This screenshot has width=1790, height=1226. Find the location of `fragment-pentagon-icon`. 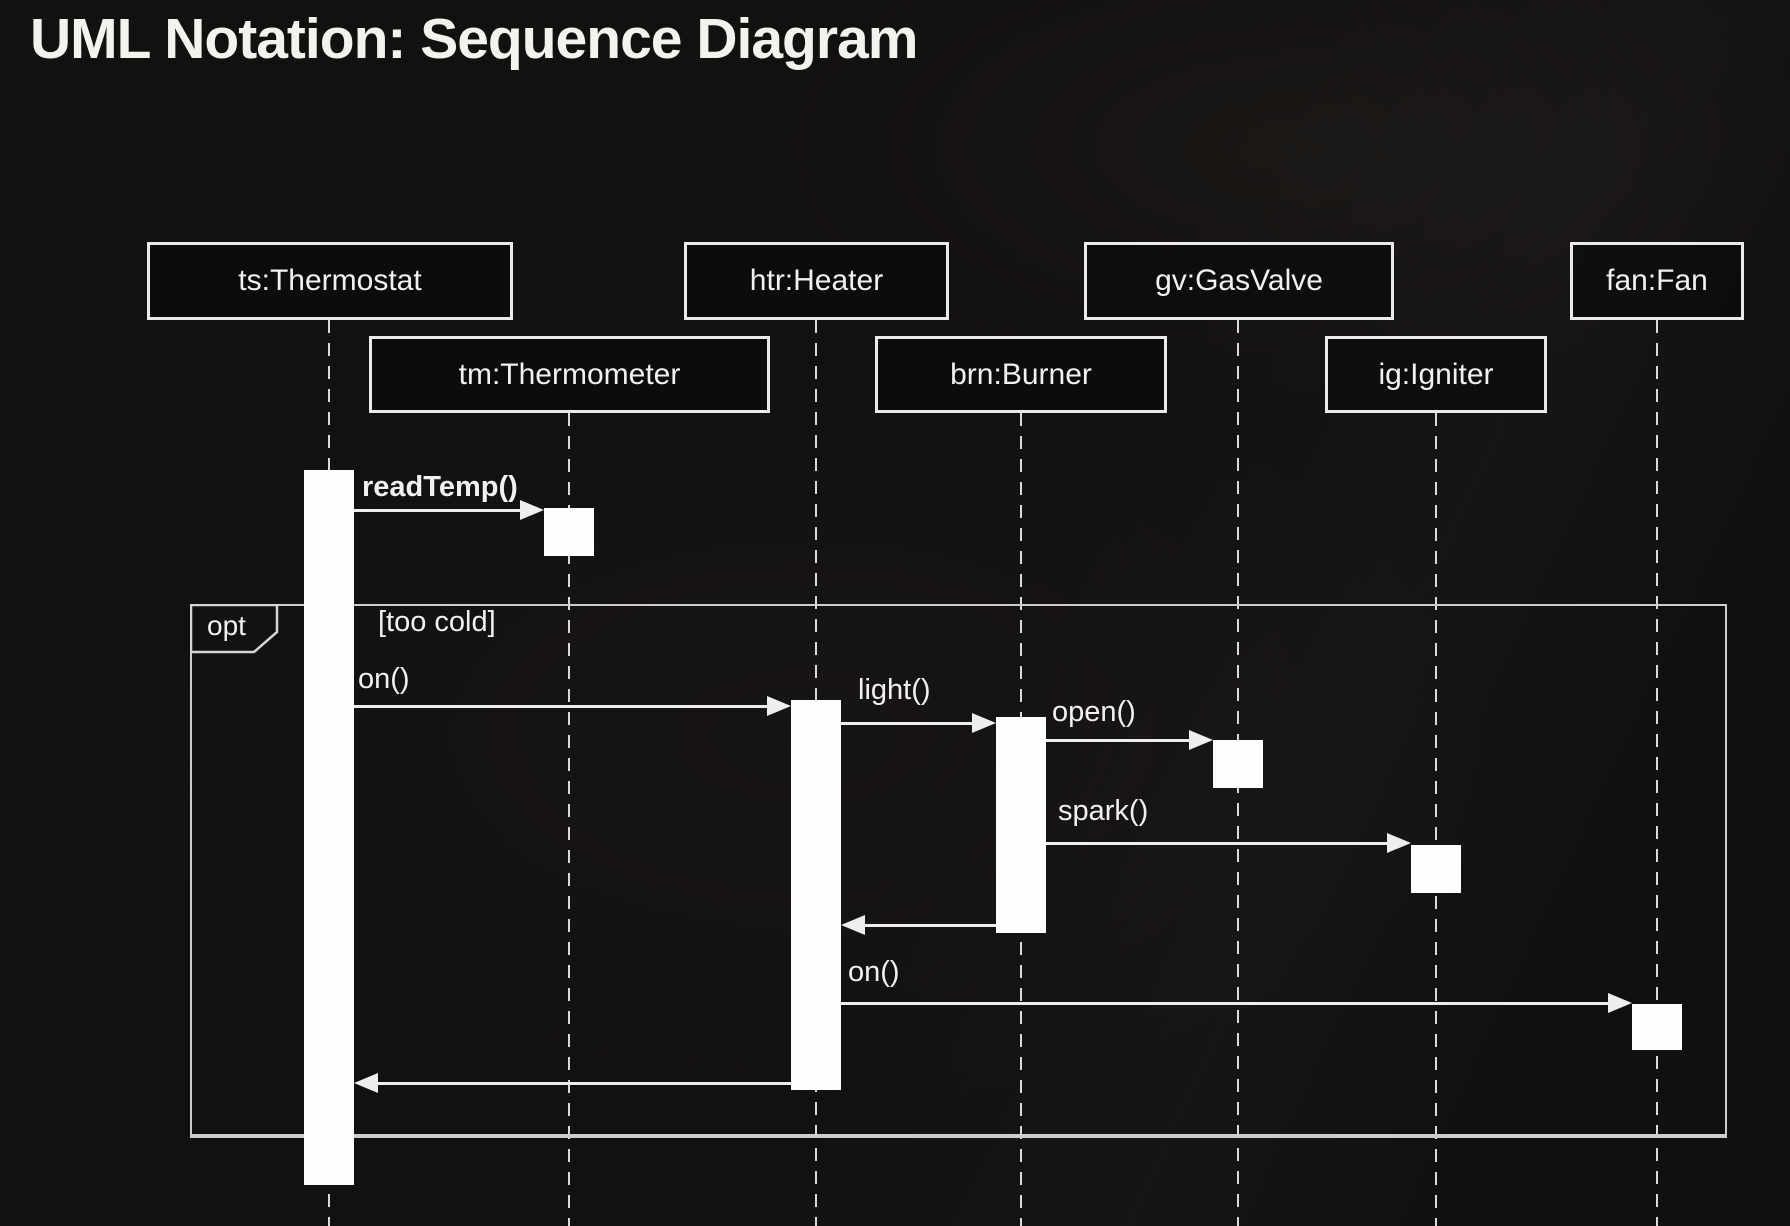

fragment-pentagon-icon is located at coordinates (234, 628).